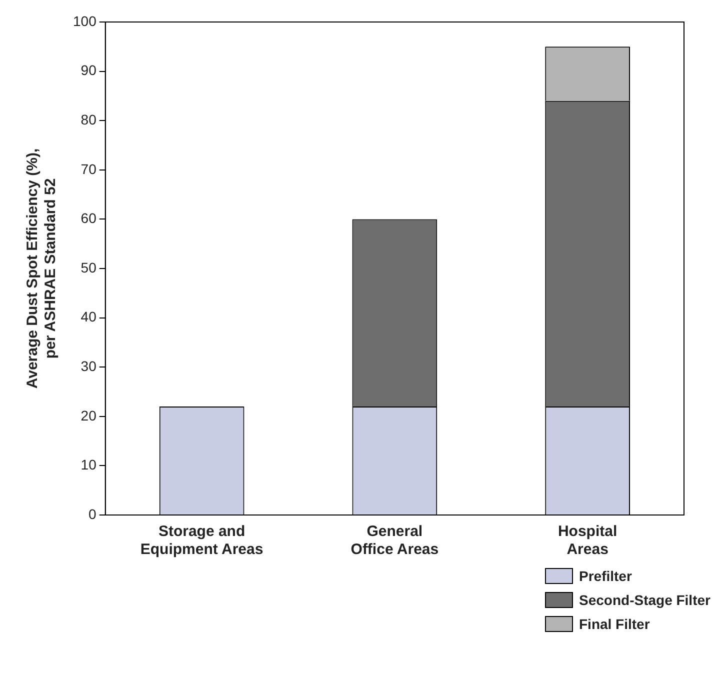 Image resolution: width=717 pixels, height=679 pixels. What do you see at coordinates (88, 464) in the screenshot?
I see `y-tick-label: 10` at bounding box center [88, 464].